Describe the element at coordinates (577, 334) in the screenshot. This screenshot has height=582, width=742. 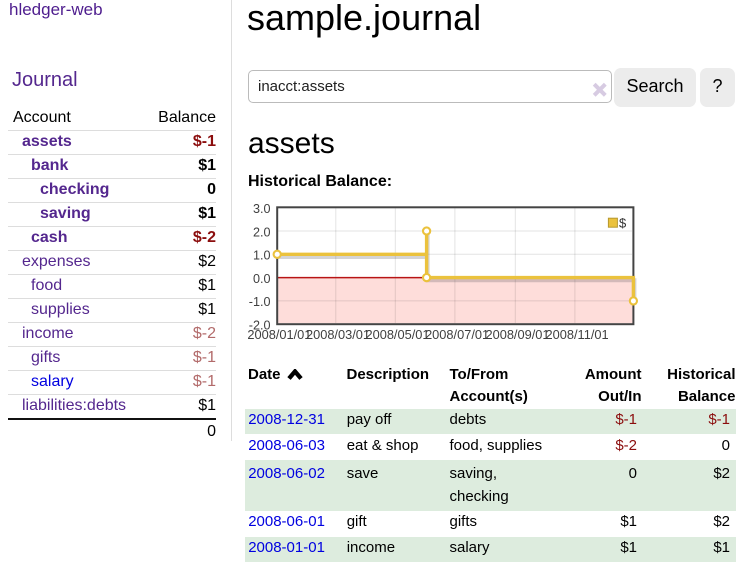
I see `svg-text: 2008/11/01` at that location.